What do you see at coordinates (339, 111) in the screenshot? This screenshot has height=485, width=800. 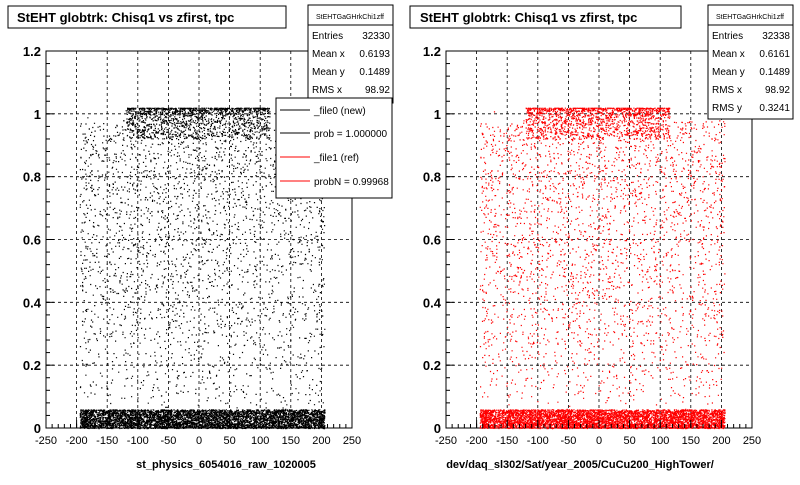 I see `legend-label-file0: _file0 (new)` at bounding box center [339, 111].